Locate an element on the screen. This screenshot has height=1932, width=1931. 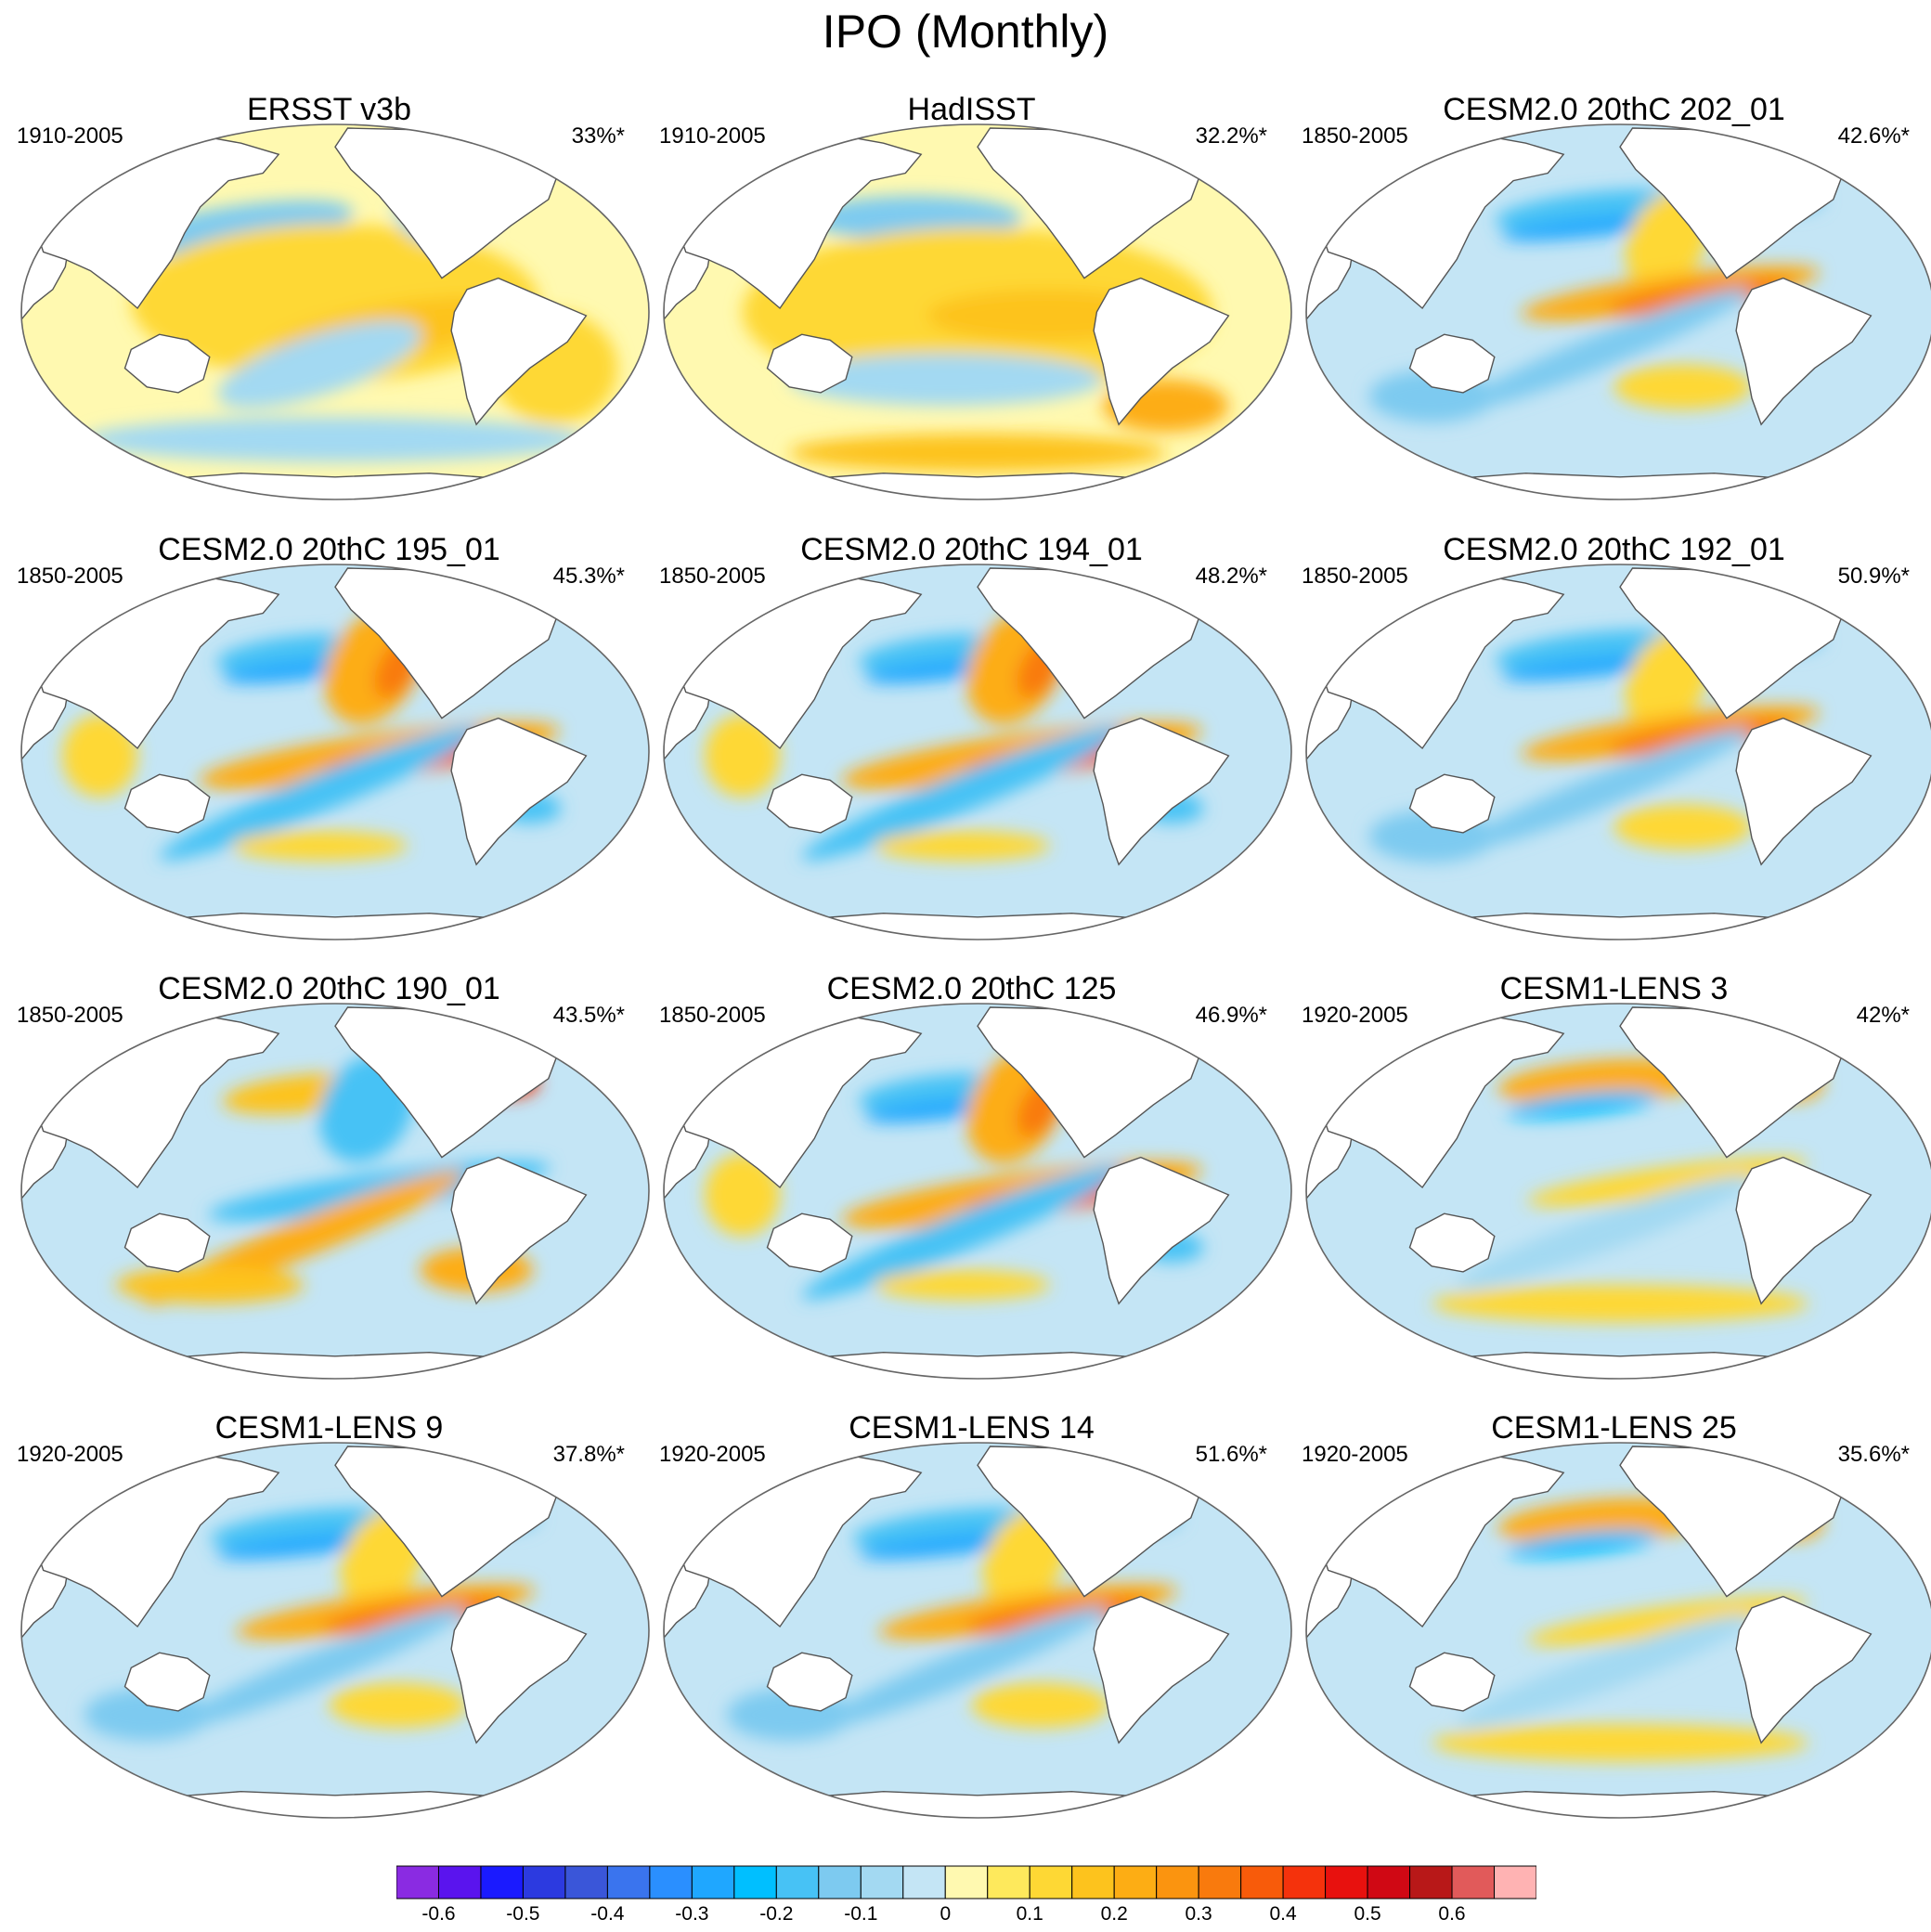
panel-title: CESM2.0 20thC 195_01 is located at coordinates (329, 549).